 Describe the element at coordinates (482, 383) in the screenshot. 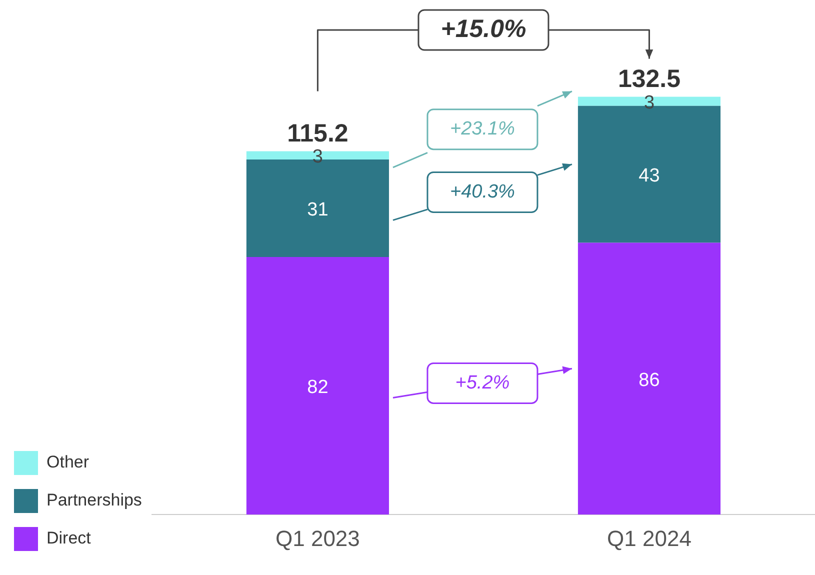

I see `annotation: +5.2%` at that location.